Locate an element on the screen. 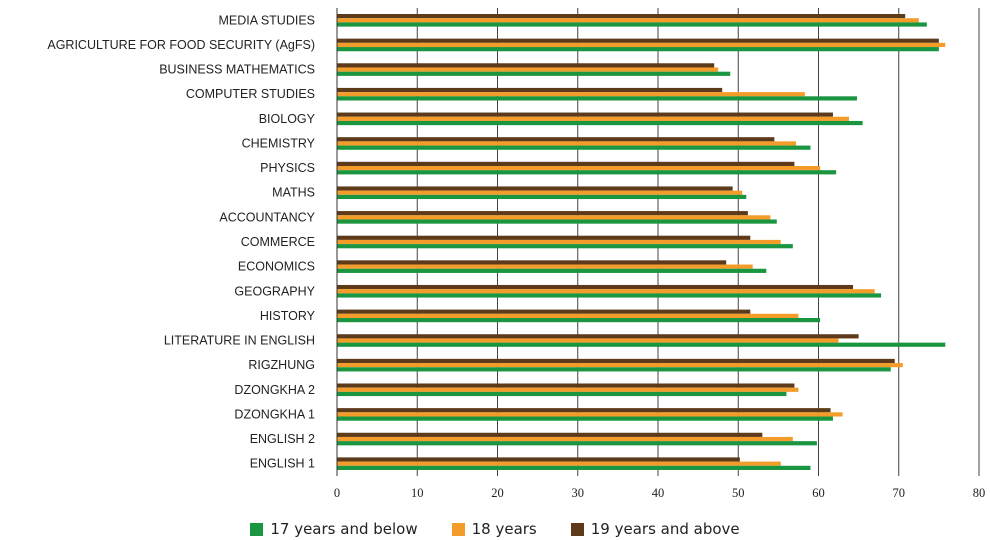 This screenshot has height=540, width=990. bar-chemistry-s0 is located at coordinates (574, 147).